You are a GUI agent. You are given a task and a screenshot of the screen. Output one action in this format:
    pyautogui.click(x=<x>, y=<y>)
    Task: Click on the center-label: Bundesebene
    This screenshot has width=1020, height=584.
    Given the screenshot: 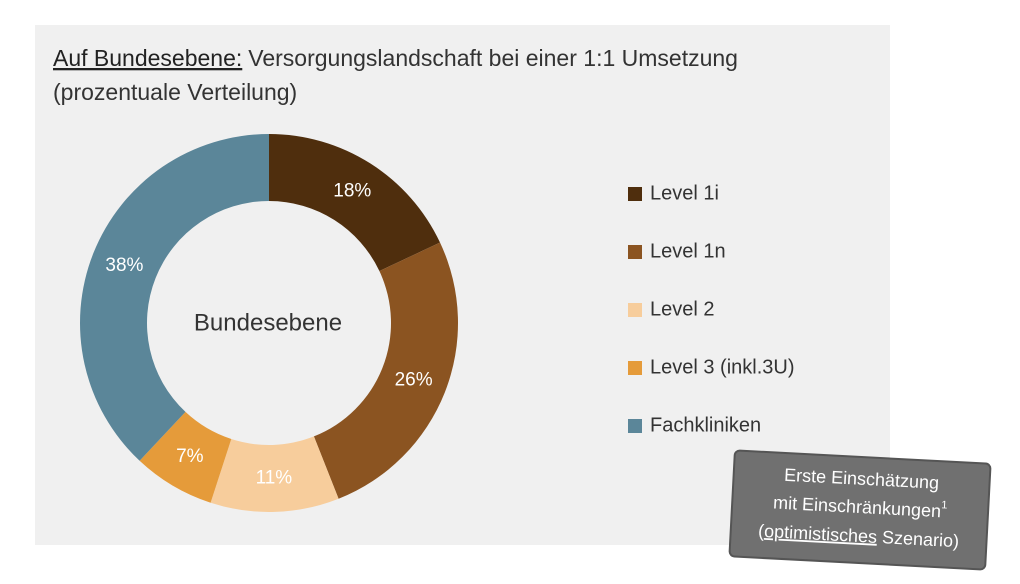 What is the action you would take?
    pyautogui.click(x=268, y=322)
    